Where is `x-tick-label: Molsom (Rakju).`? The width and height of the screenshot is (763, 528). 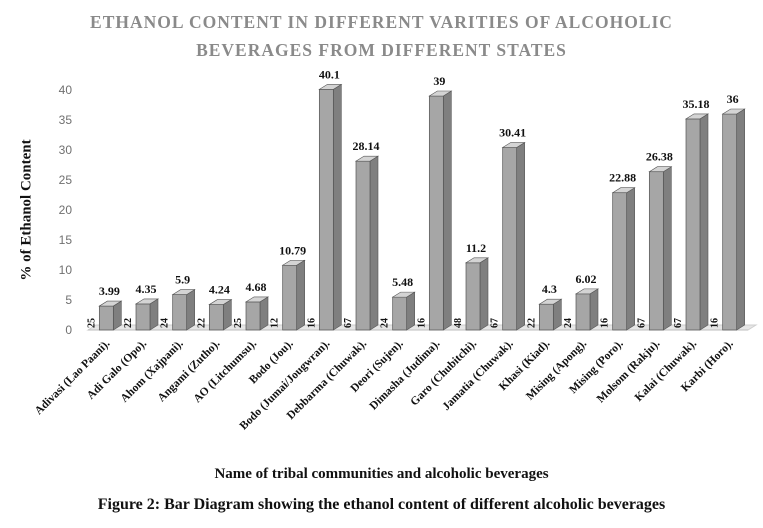 x-tick-label: Molsom (Rakju). is located at coordinates (629, 372).